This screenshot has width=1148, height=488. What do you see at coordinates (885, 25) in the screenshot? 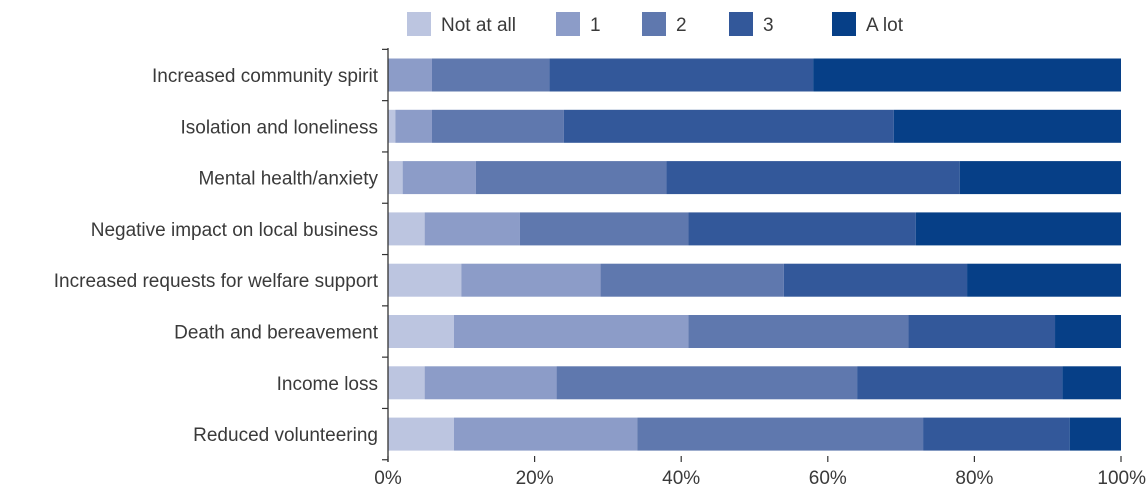
I see `legend-label-5: A lot` at bounding box center [885, 25].